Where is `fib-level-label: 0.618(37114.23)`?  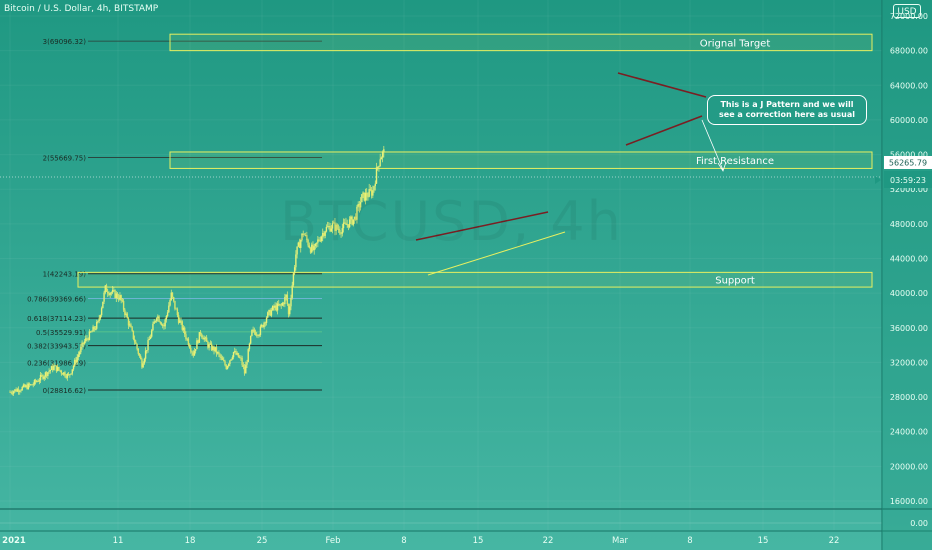 fib-level-label: 0.618(37114.23) is located at coordinates (56, 319).